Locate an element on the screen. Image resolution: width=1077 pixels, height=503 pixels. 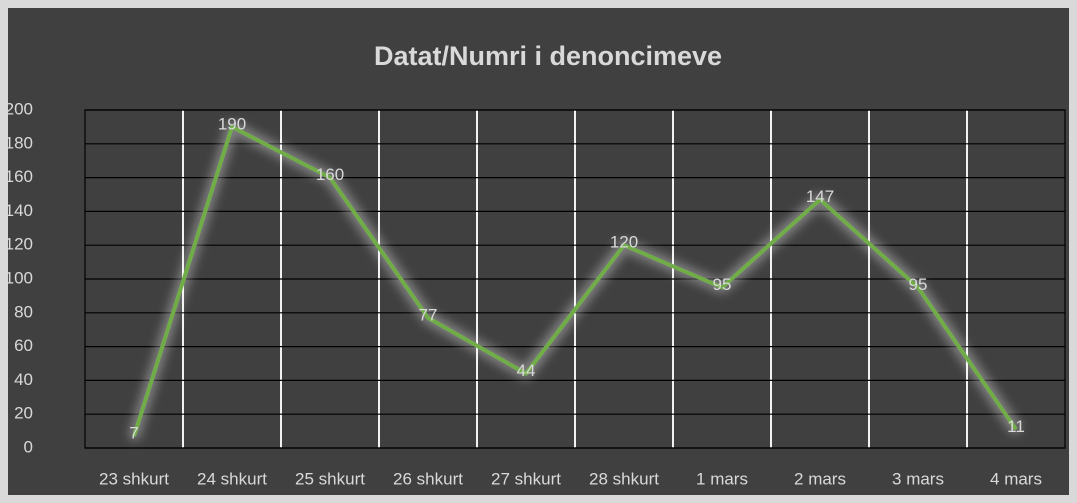
y-tick-label: 0 is located at coordinates (28, 446).